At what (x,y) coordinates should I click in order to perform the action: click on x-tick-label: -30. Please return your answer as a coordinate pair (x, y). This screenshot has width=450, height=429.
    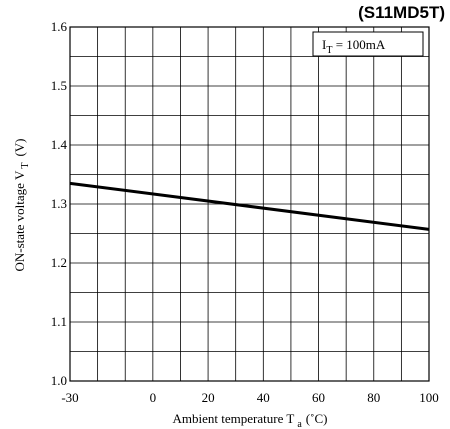
    Looking at the image, I should click on (69, 397).